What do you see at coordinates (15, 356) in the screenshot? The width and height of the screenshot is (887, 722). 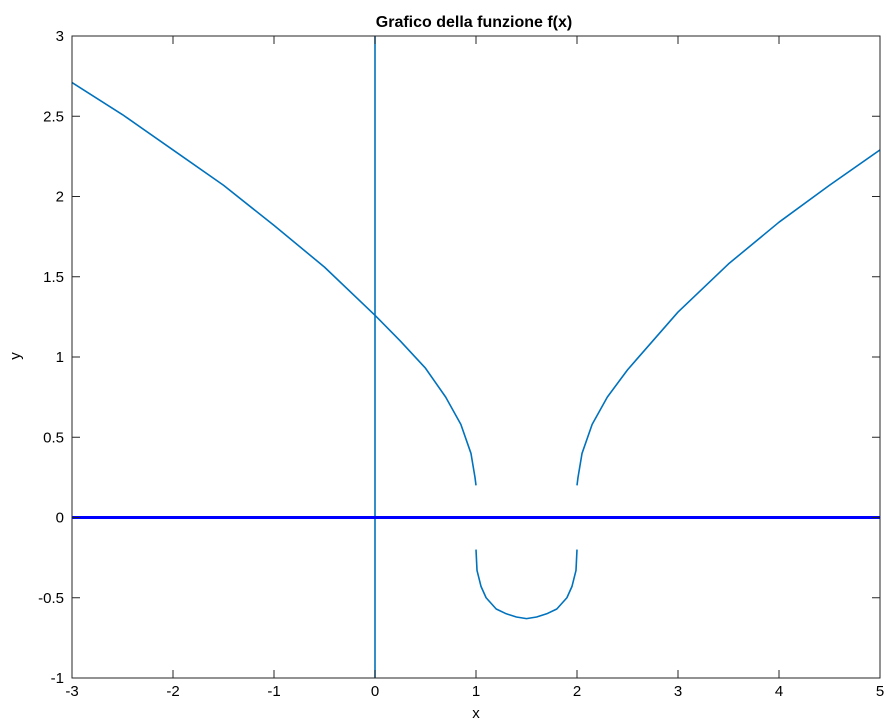 I see `y-axis-label: y` at bounding box center [15, 356].